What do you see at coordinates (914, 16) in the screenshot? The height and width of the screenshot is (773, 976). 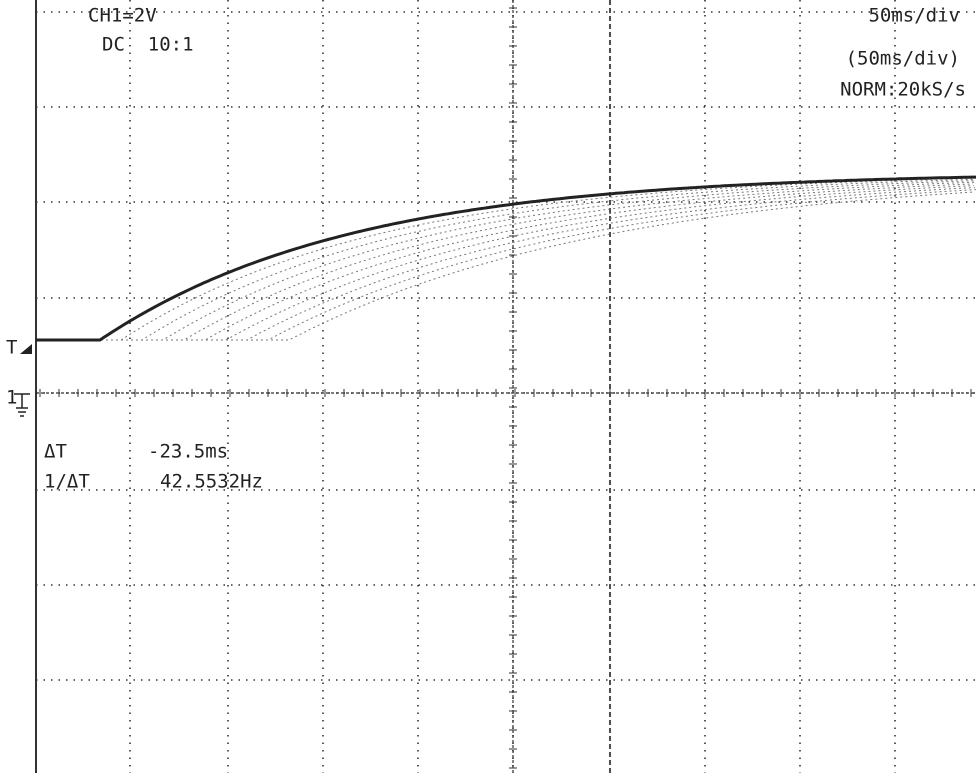 I see `timebase: 50ms/div` at bounding box center [914, 16].